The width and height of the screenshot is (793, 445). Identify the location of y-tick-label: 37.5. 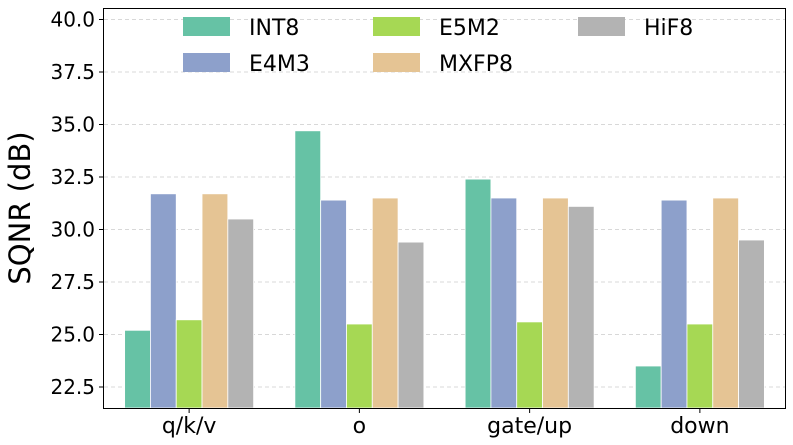
(72, 72).